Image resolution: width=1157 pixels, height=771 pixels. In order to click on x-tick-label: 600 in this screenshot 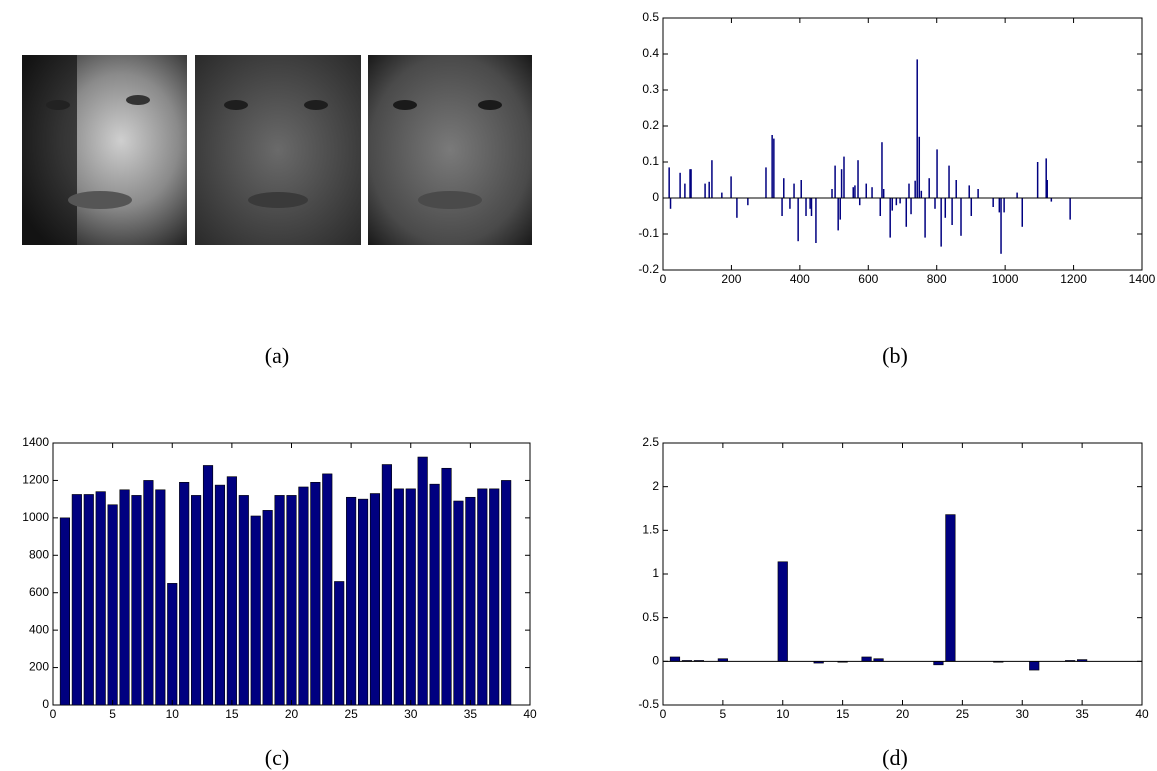, I will do `click(868, 279)`.